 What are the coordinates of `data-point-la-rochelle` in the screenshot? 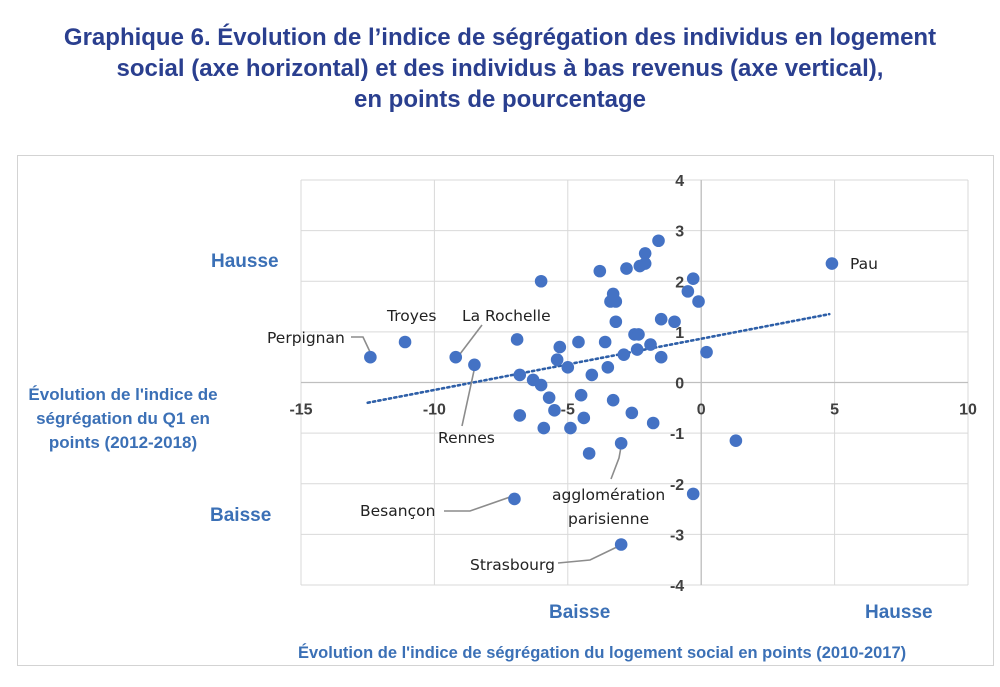 It's located at (456, 357).